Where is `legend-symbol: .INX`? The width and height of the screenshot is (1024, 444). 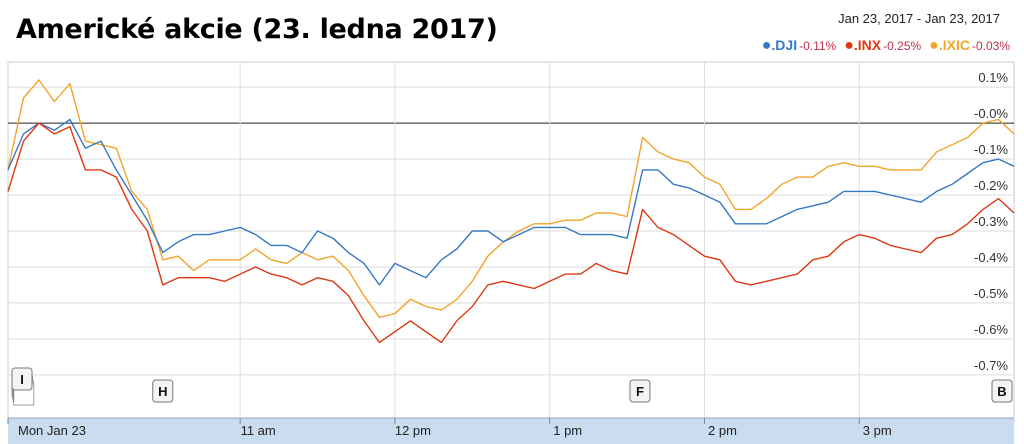
legend-symbol: .INX is located at coordinates (867, 45).